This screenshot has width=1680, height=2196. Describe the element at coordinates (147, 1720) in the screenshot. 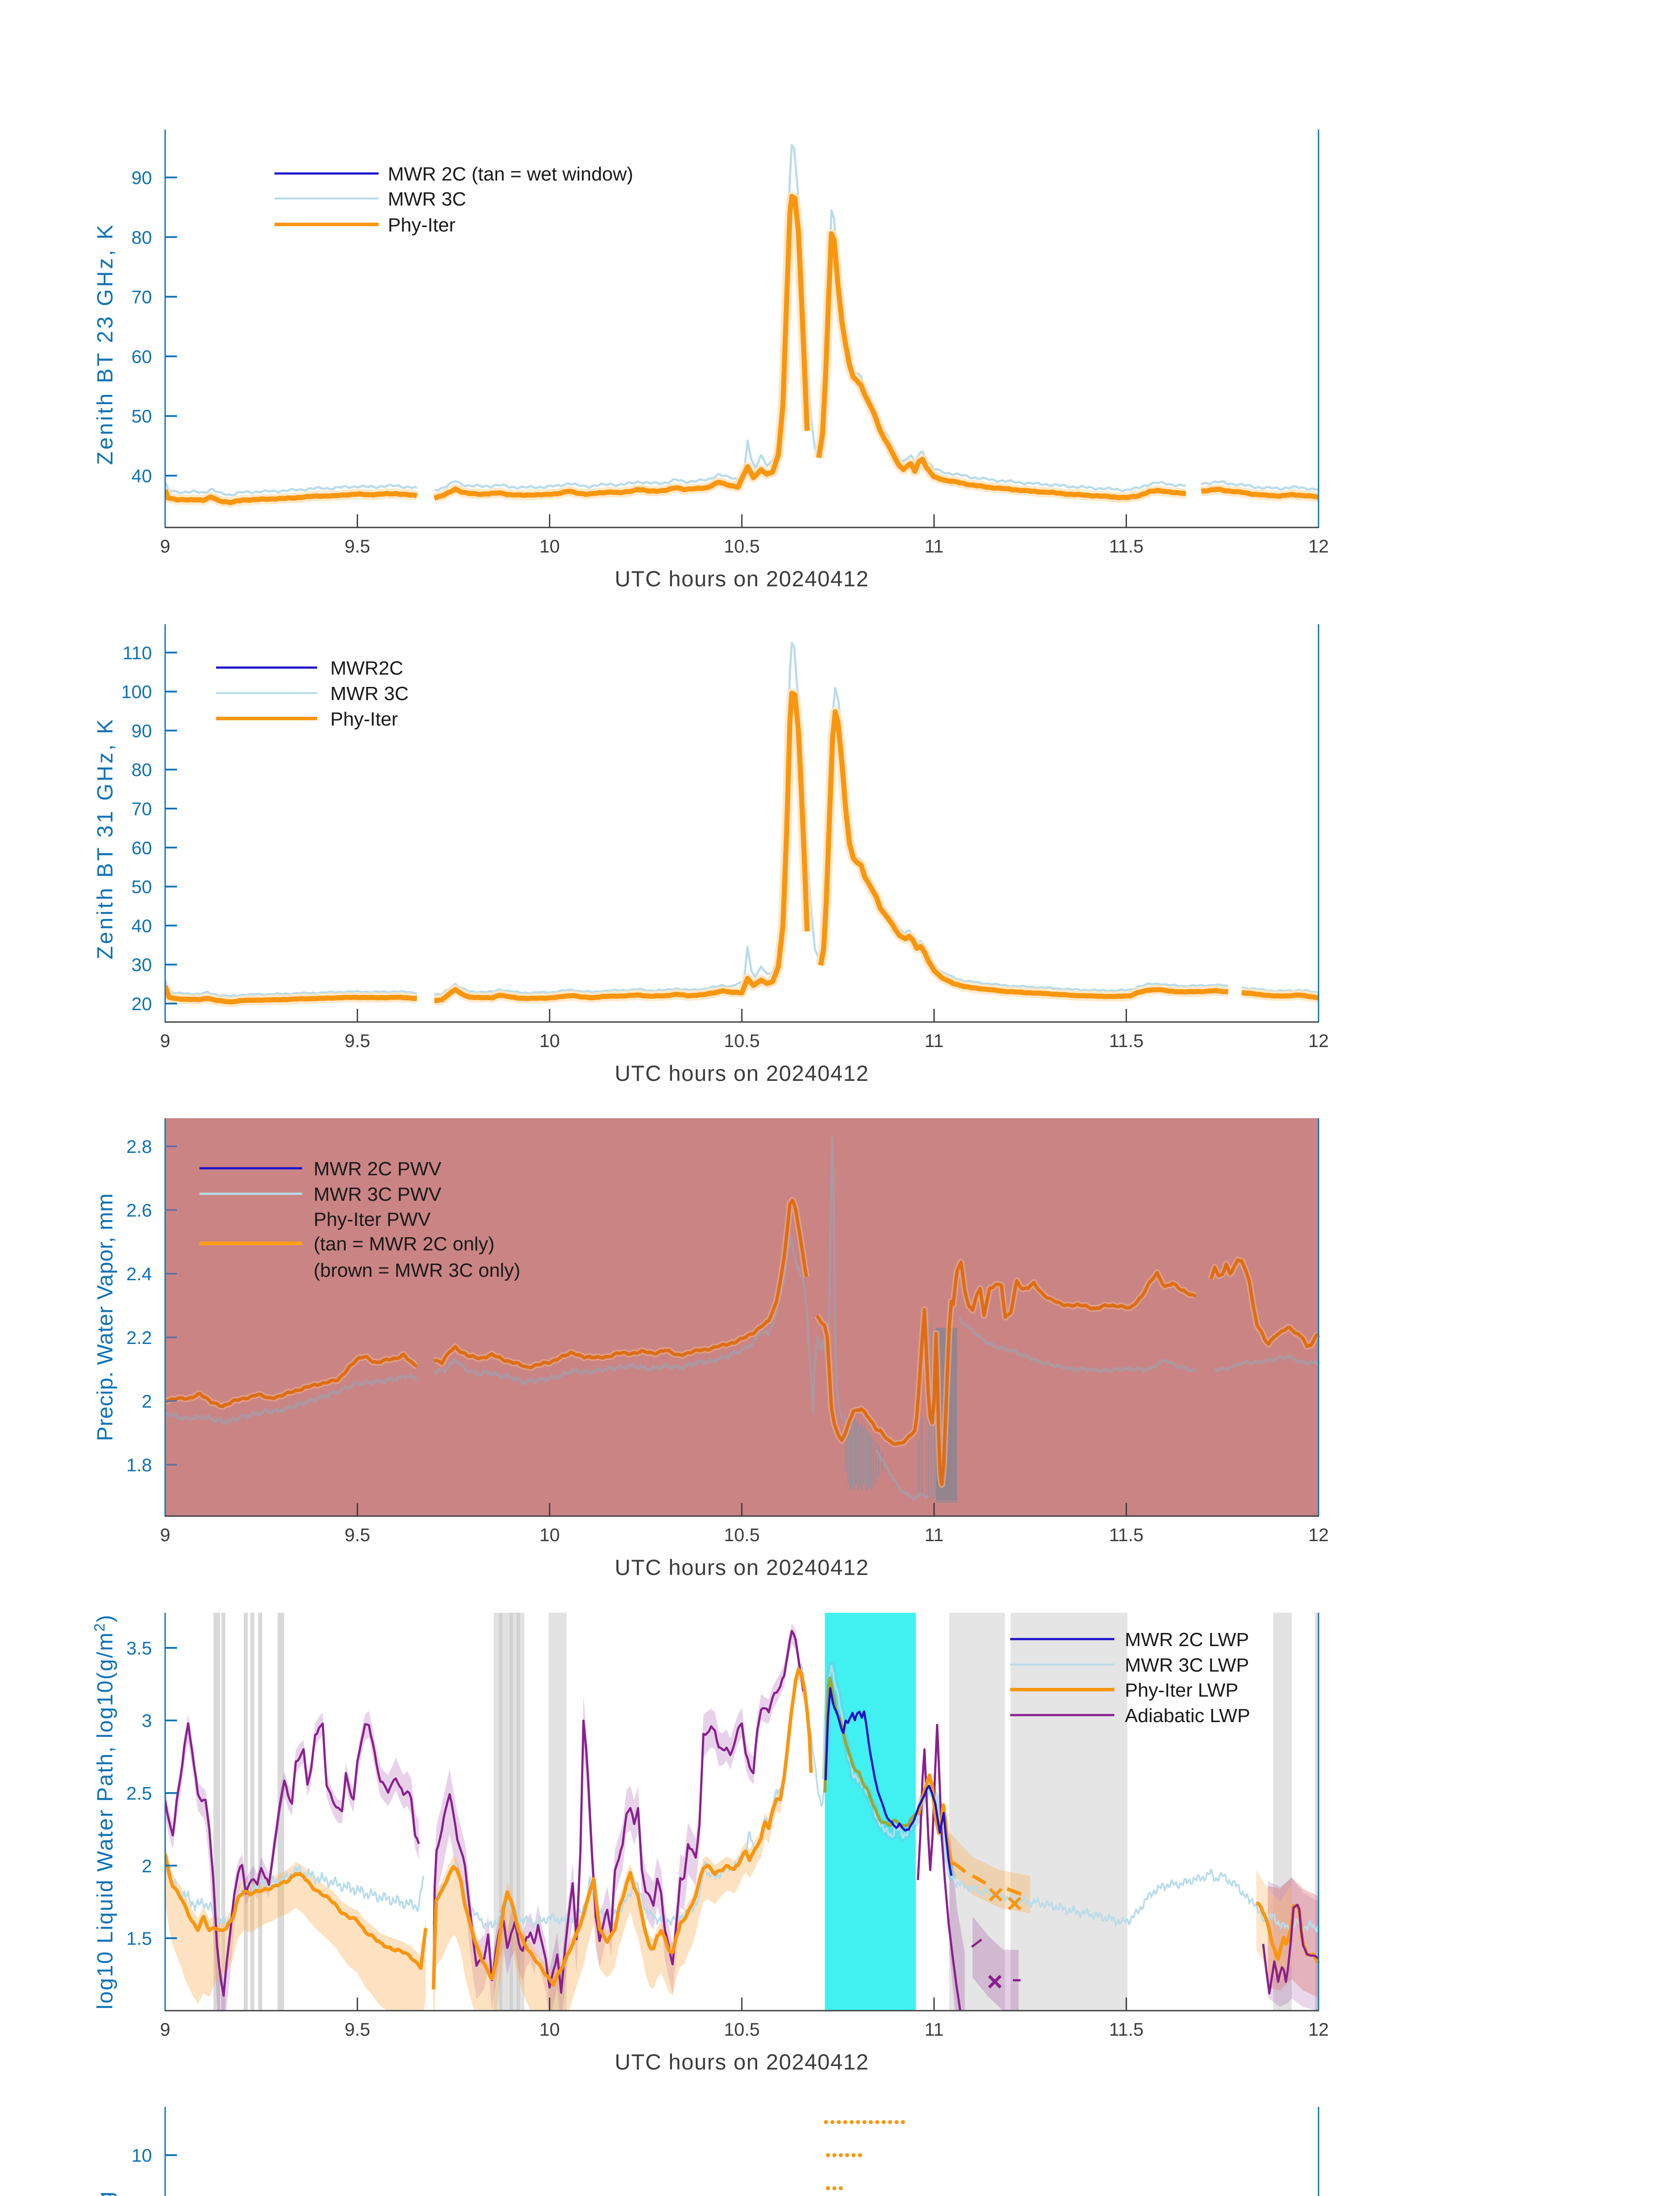

I see `svg-text: 3` at that location.